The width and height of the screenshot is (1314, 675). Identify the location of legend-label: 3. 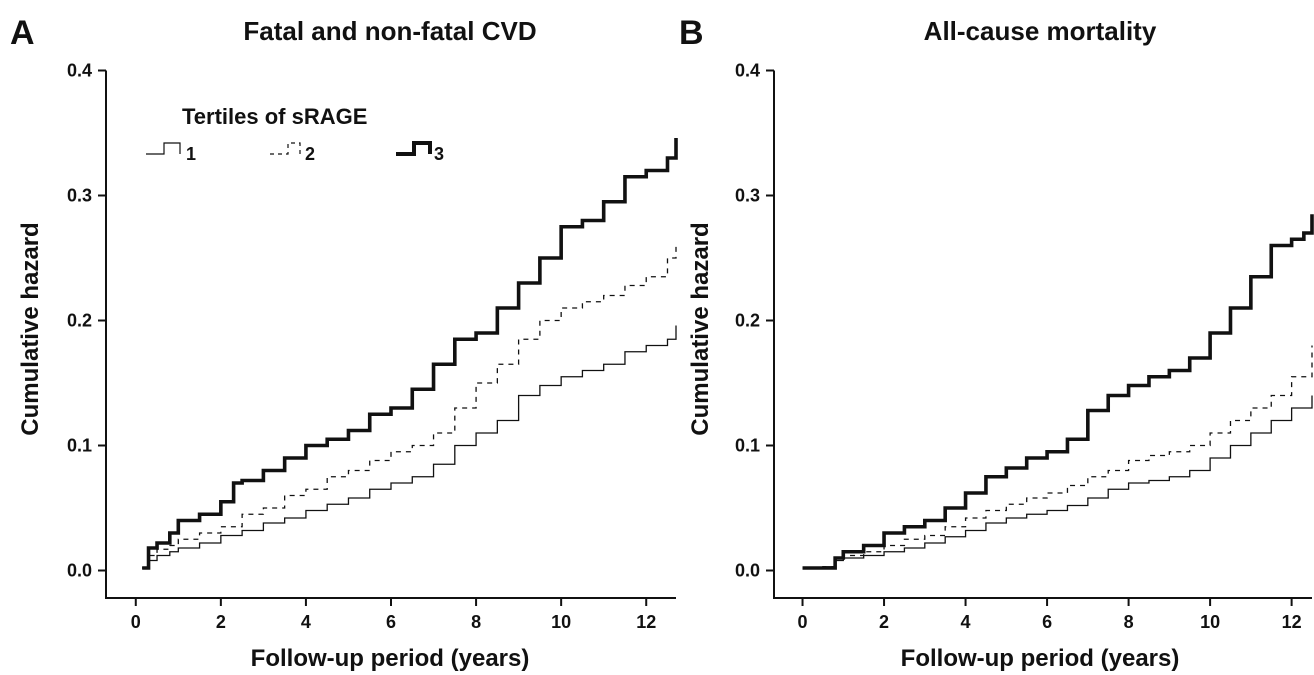
(439, 154).